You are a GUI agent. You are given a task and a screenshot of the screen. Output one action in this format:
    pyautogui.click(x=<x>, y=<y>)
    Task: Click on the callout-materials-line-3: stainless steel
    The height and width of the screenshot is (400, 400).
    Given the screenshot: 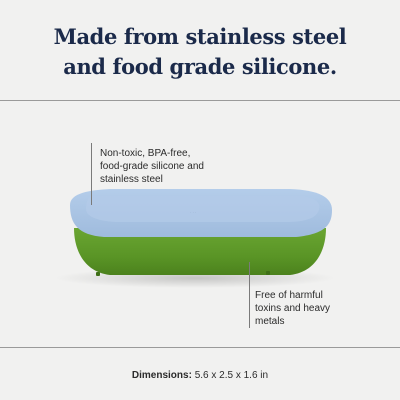 What is the action you would take?
    pyautogui.click(x=131, y=179)
    